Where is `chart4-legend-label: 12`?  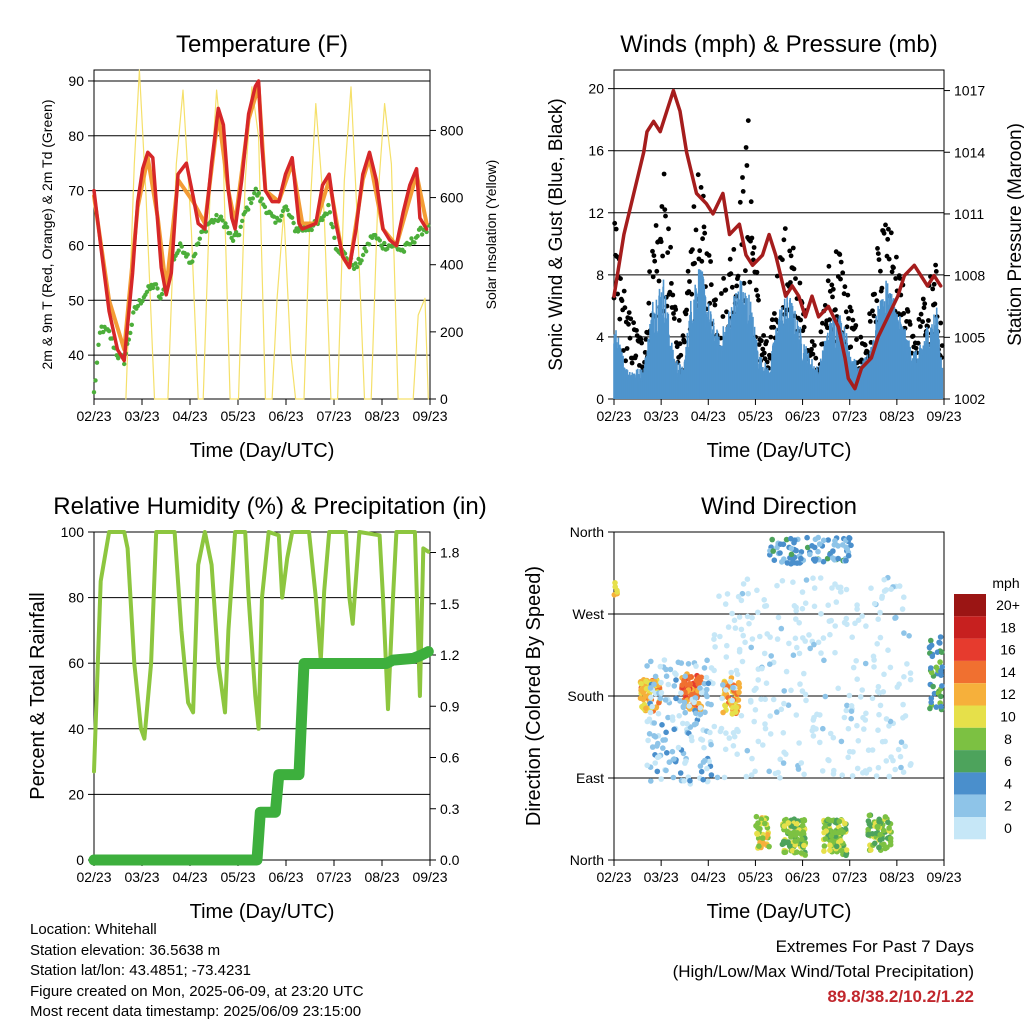 chart4-legend-label: 12 is located at coordinates (1008, 694).